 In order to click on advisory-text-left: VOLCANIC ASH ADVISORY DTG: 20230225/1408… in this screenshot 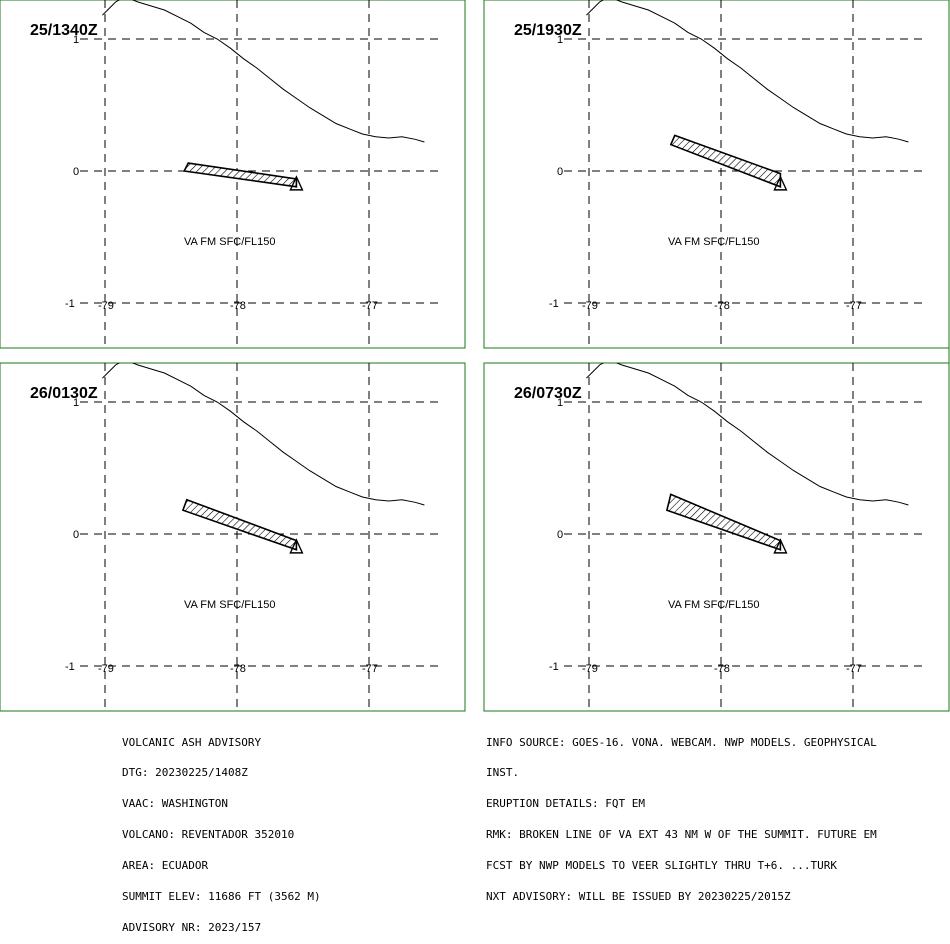, I will do `click(221, 830)`.